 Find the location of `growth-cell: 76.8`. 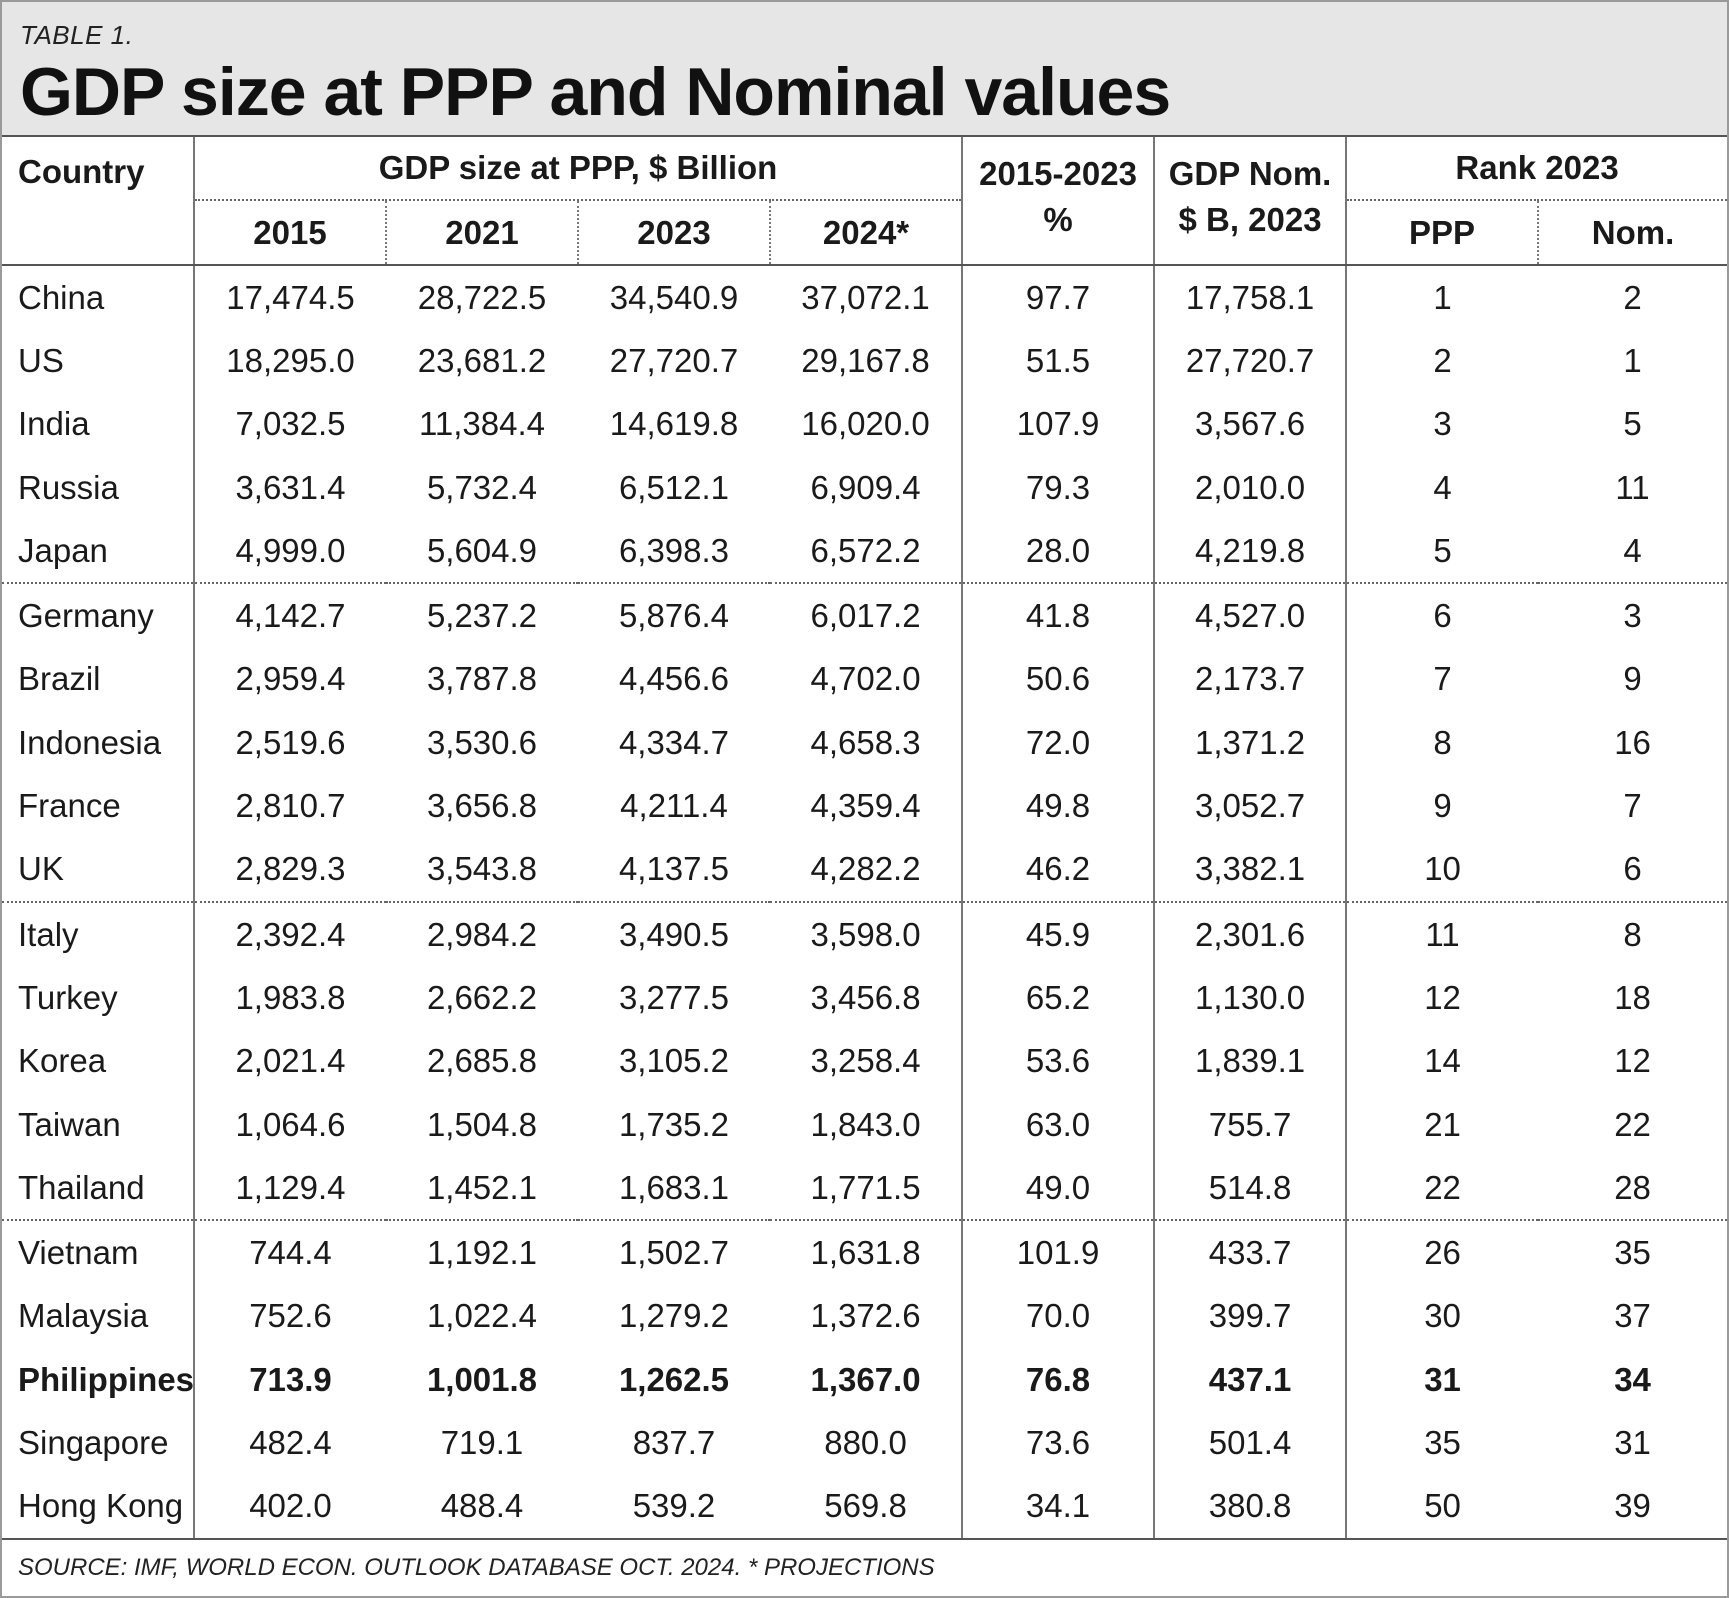

growth-cell: 76.8 is located at coordinates (1059, 1380).